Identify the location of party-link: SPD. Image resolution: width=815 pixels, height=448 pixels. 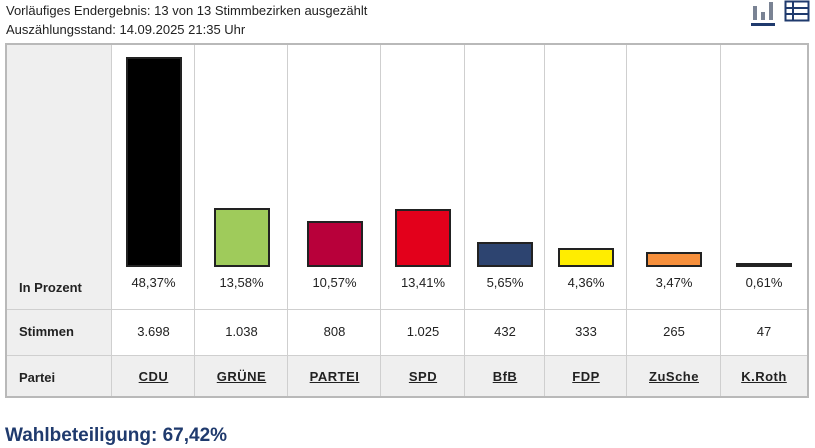
(423, 376).